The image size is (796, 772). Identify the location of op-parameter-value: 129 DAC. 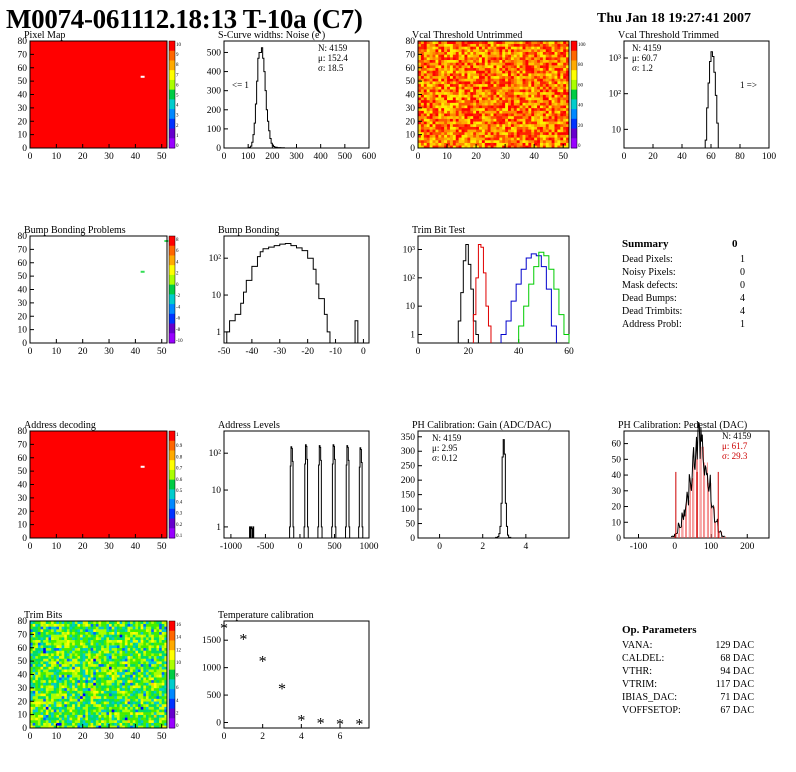
(734, 645).